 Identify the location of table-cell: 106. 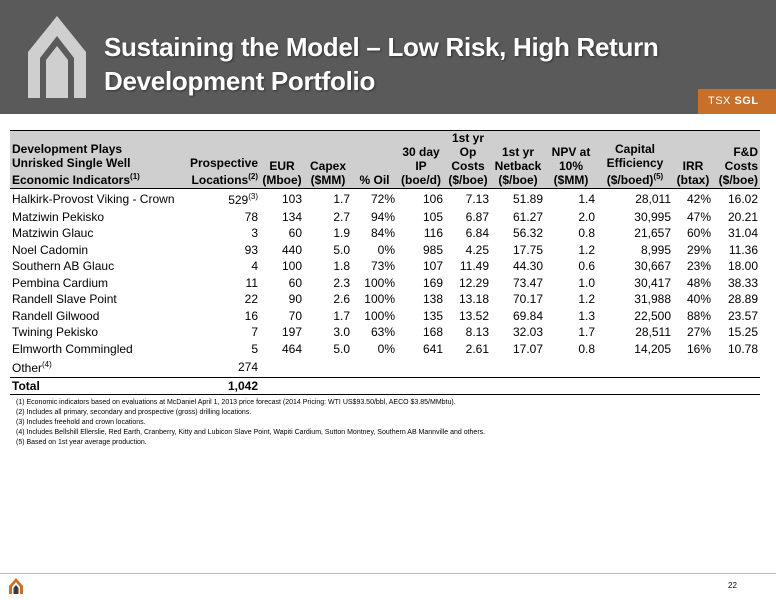
(432, 198).